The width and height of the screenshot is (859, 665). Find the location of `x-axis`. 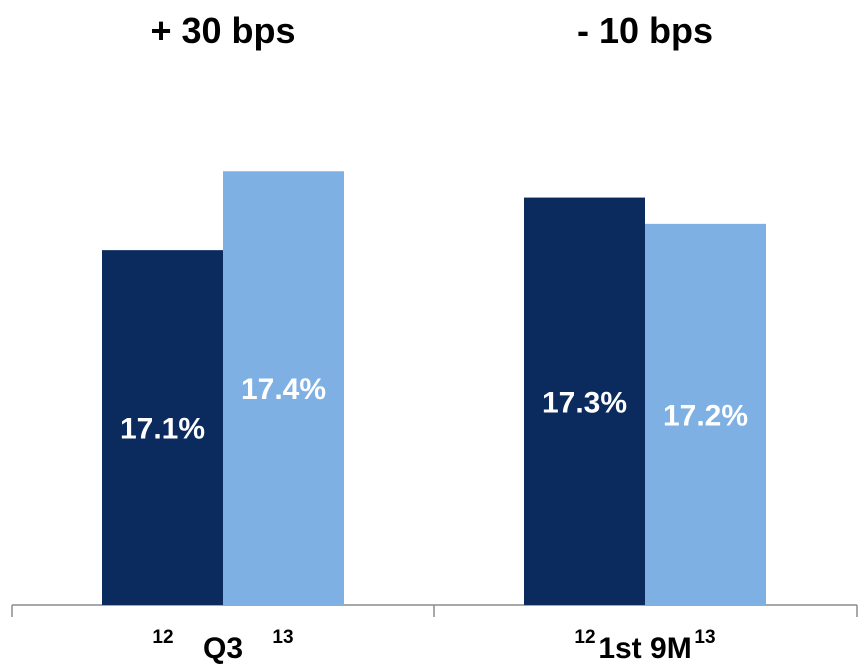

x-axis is located at coordinates (434, 611).